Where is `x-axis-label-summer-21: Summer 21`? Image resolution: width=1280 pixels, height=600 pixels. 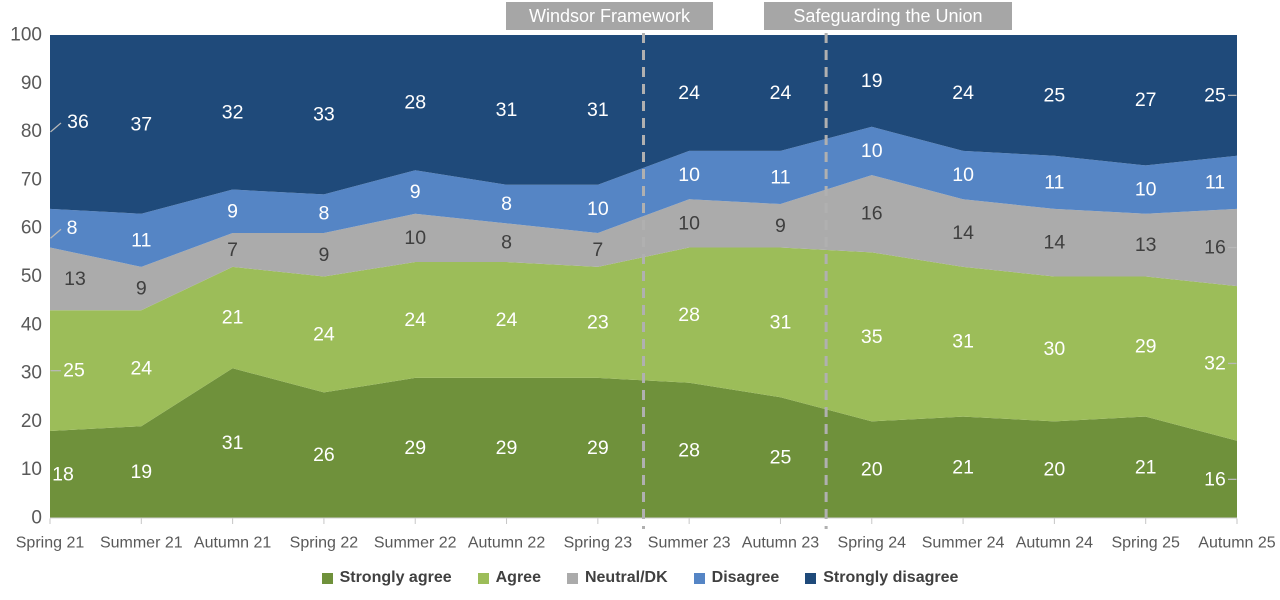
x-axis-label-summer-21: Summer 21 is located at coordinates (141, 543).